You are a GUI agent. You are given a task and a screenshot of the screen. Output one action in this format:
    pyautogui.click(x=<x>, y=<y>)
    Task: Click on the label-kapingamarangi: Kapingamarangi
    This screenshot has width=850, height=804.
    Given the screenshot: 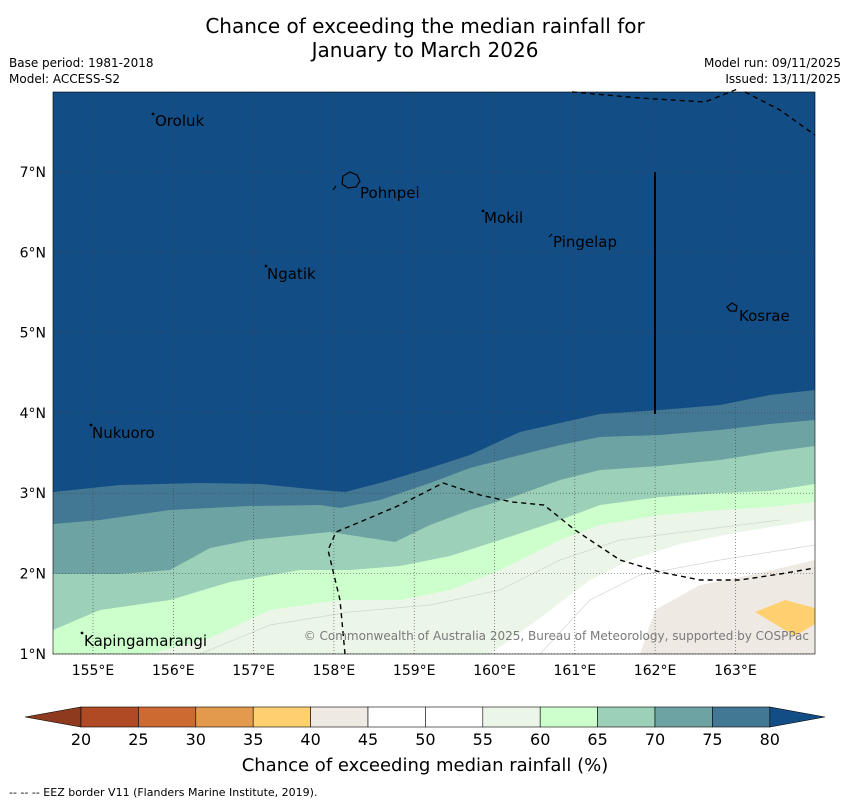 What is the action you would take?
    pyautogui.click(x=145, y=641)
    